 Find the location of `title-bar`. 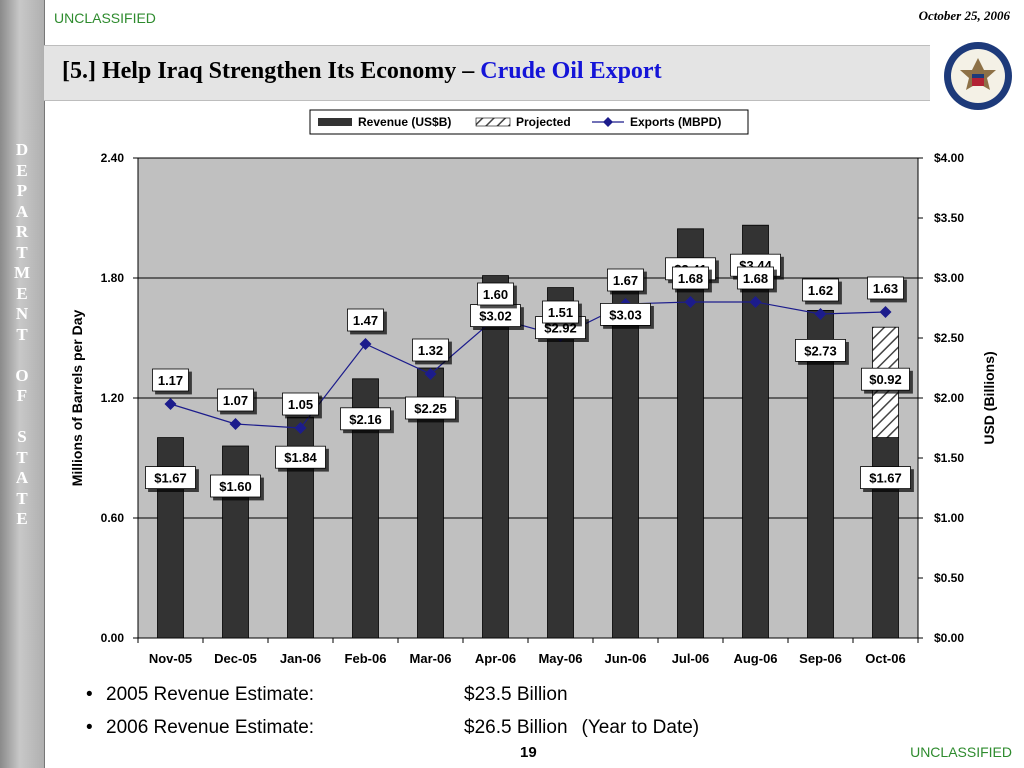

title-bar is located at coordinates (487, 73).